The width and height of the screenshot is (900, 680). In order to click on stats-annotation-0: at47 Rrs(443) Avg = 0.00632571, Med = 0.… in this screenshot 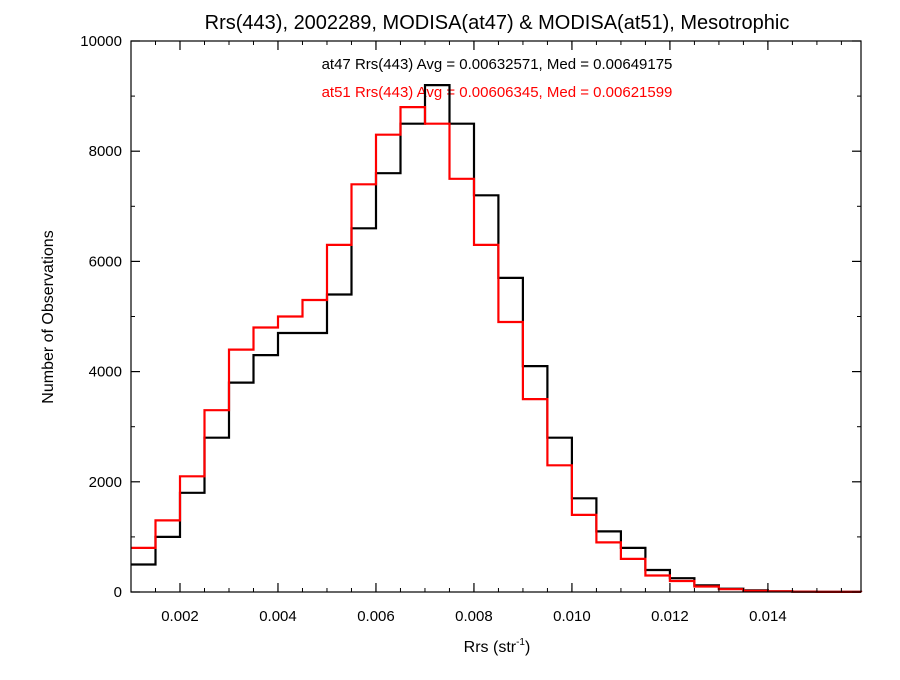, I will do `click(497, 64)`.